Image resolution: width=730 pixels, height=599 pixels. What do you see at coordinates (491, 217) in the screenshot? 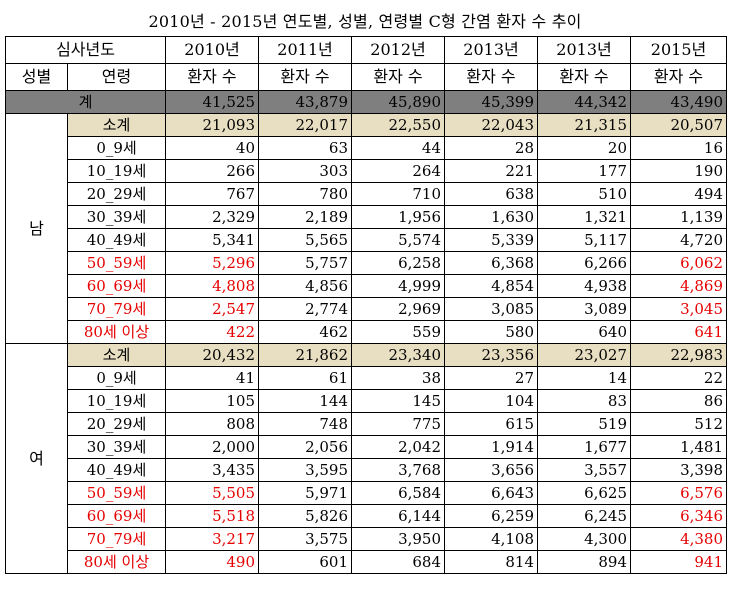
I see `value-cell: 1,630` at bounding box center [491, 217].